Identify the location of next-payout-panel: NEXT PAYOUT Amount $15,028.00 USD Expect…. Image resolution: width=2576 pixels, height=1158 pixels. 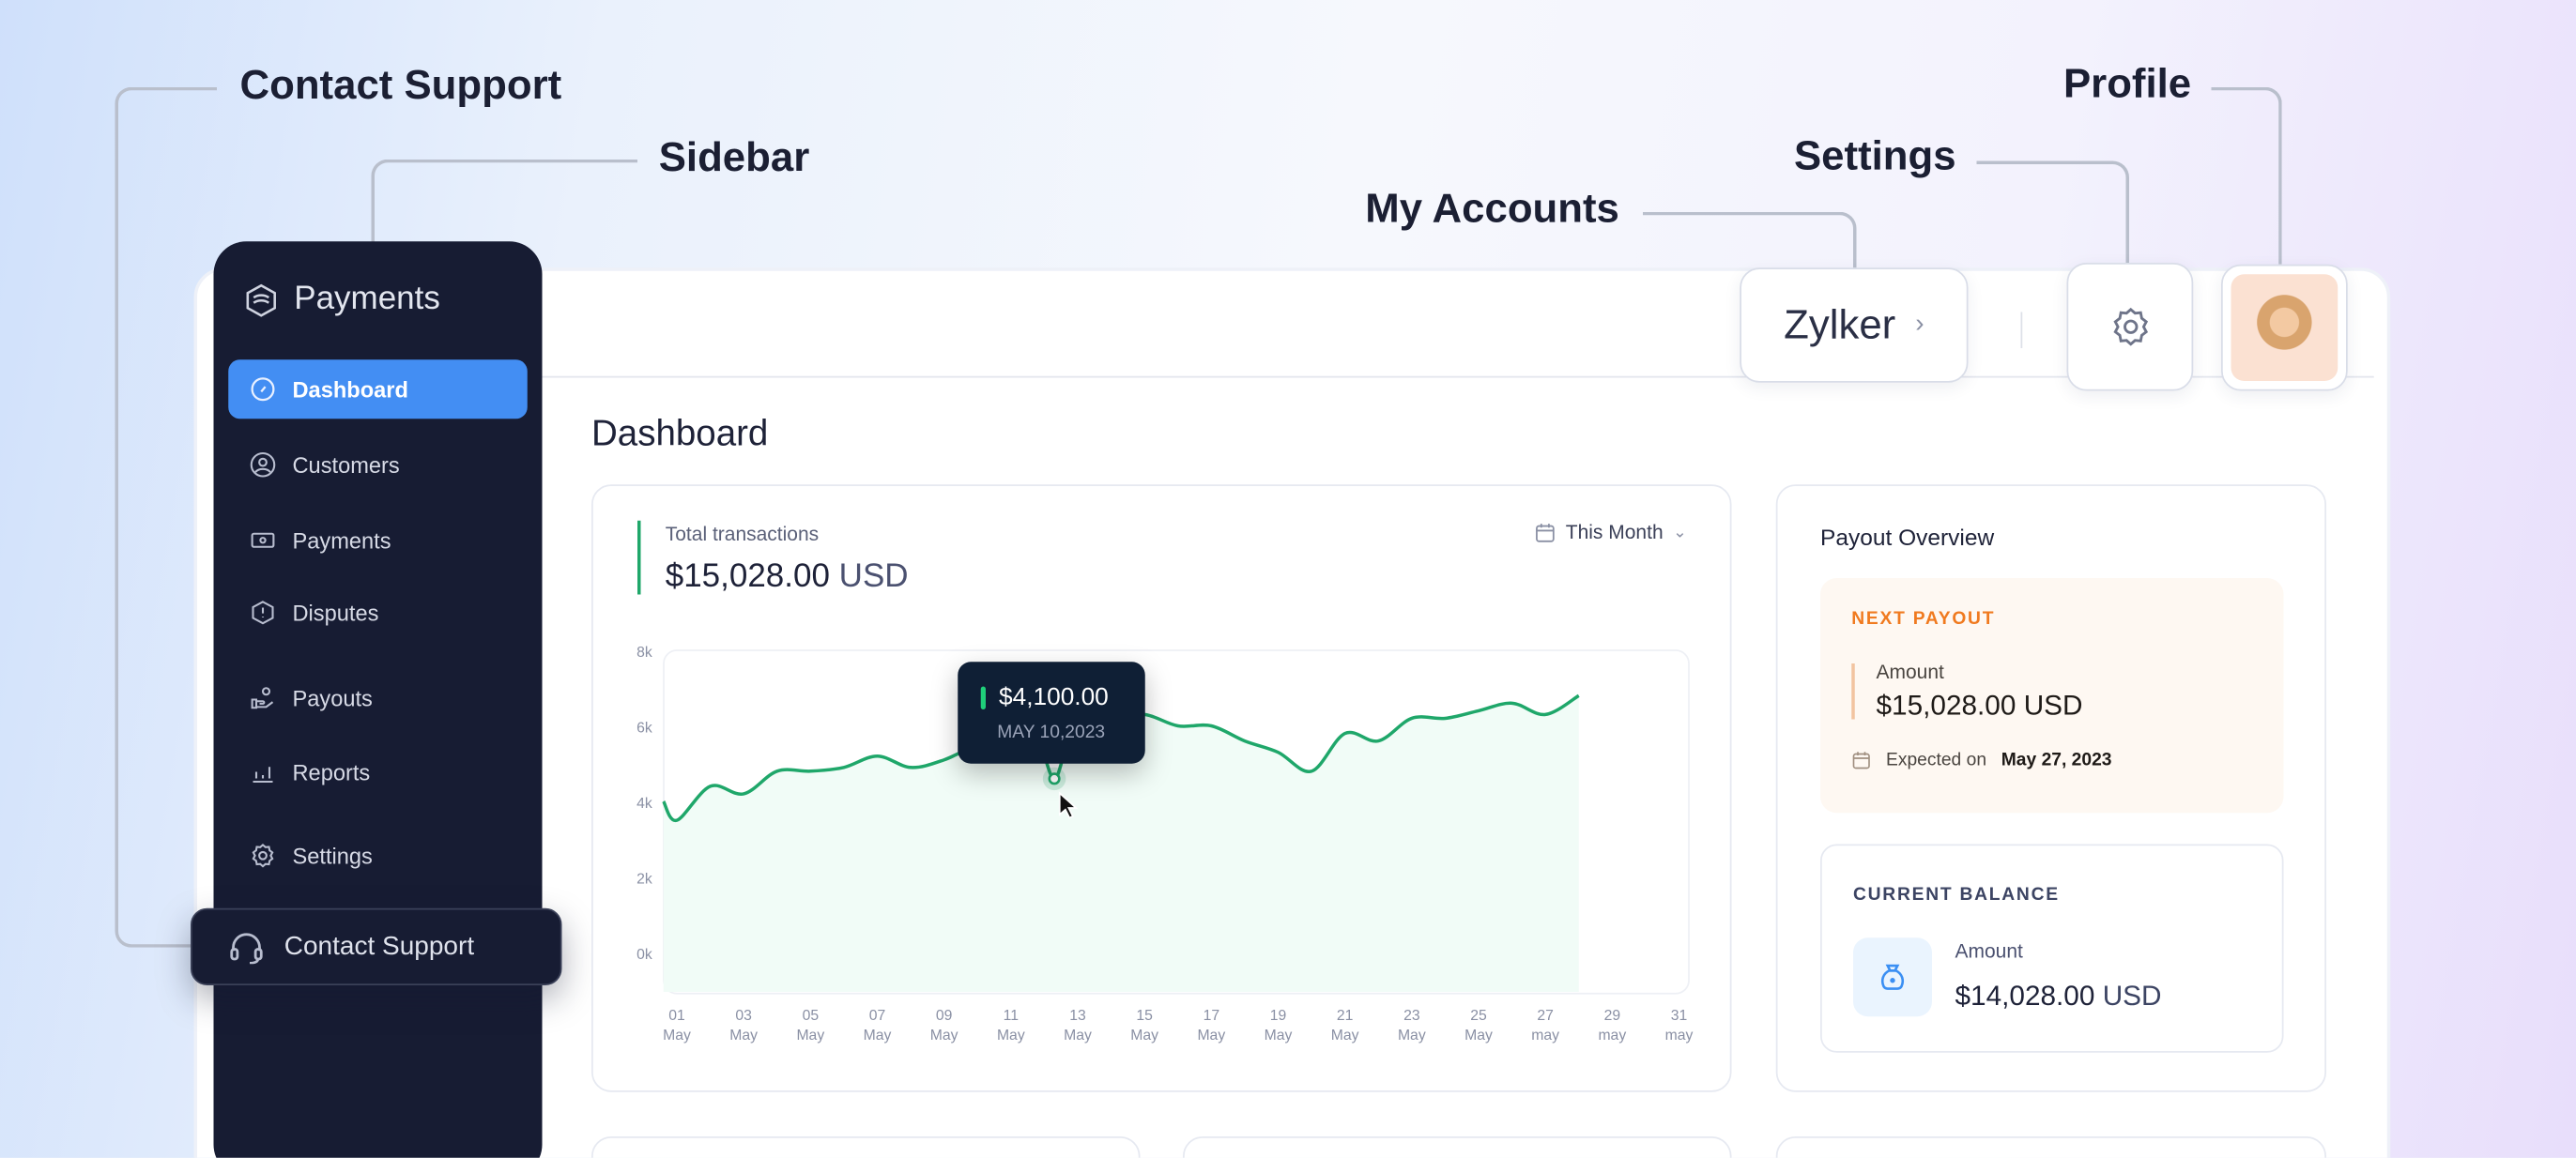
(2052, 696).